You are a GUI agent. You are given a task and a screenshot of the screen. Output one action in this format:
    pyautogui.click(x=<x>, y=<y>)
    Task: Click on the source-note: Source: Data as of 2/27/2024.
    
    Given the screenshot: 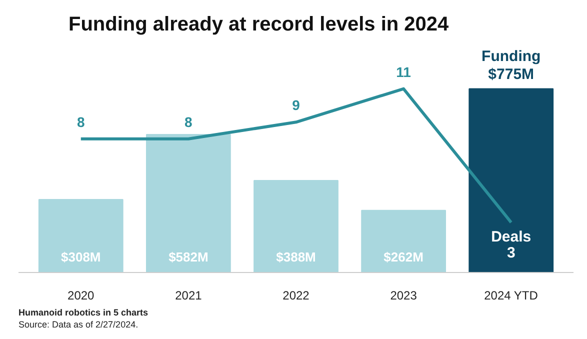 What is the action you would take?
    pyautogui.click(x=78, y=325)
    